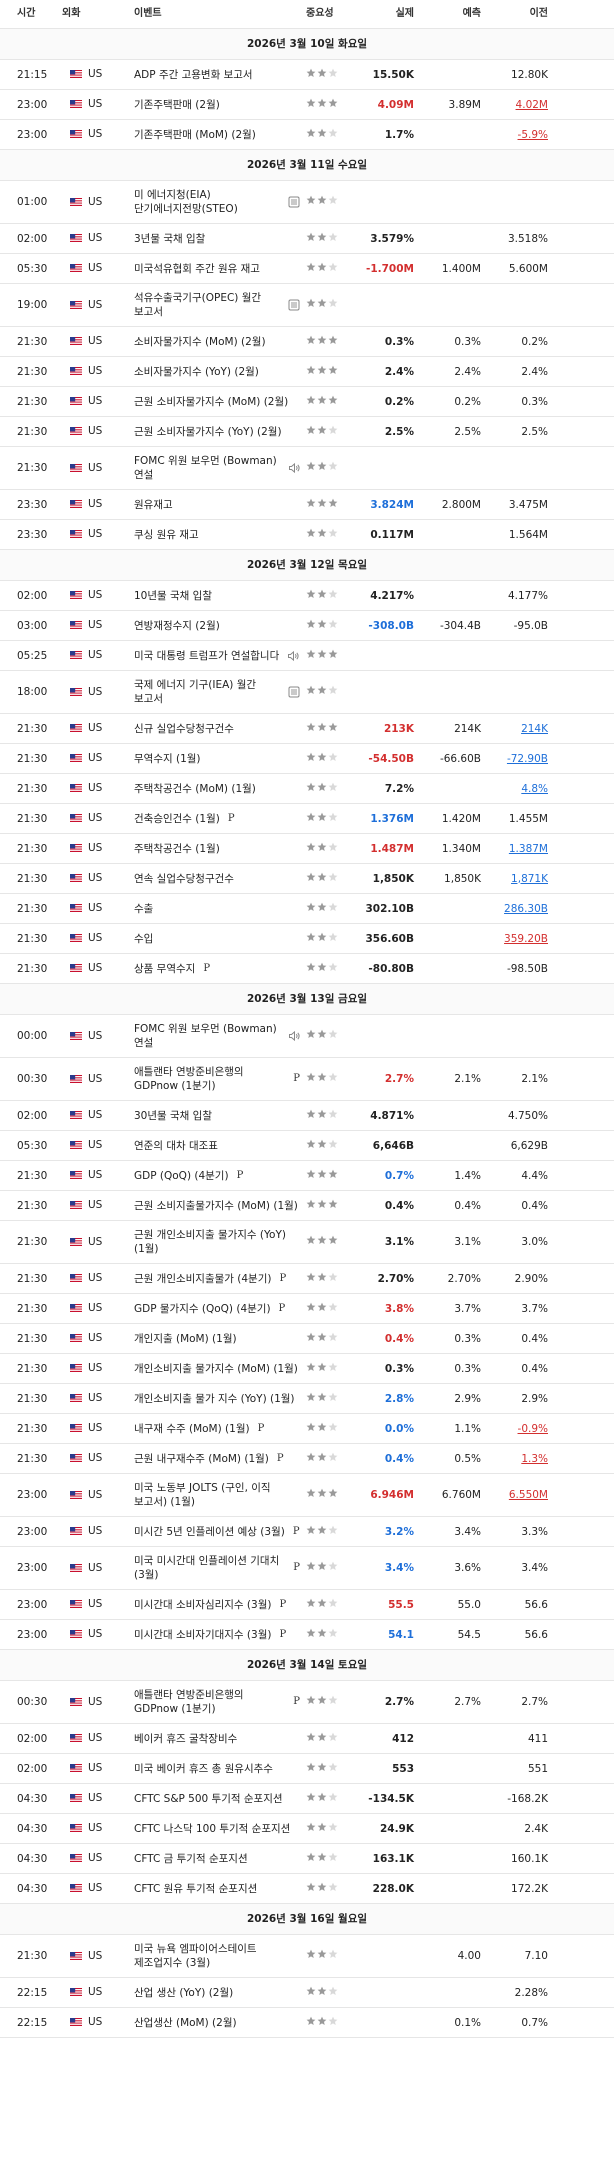 The height and width of the screenshot is (2161, 614). Describe the element at coordinates (32, 818) in the screenshot. I see `time: 21:30` at that location.